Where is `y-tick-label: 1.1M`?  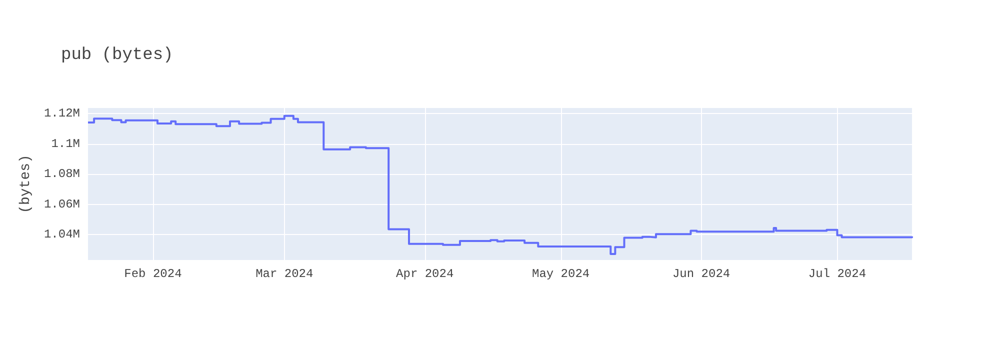
y-tick-label: 1.1M is located at coordinates (65, 143).